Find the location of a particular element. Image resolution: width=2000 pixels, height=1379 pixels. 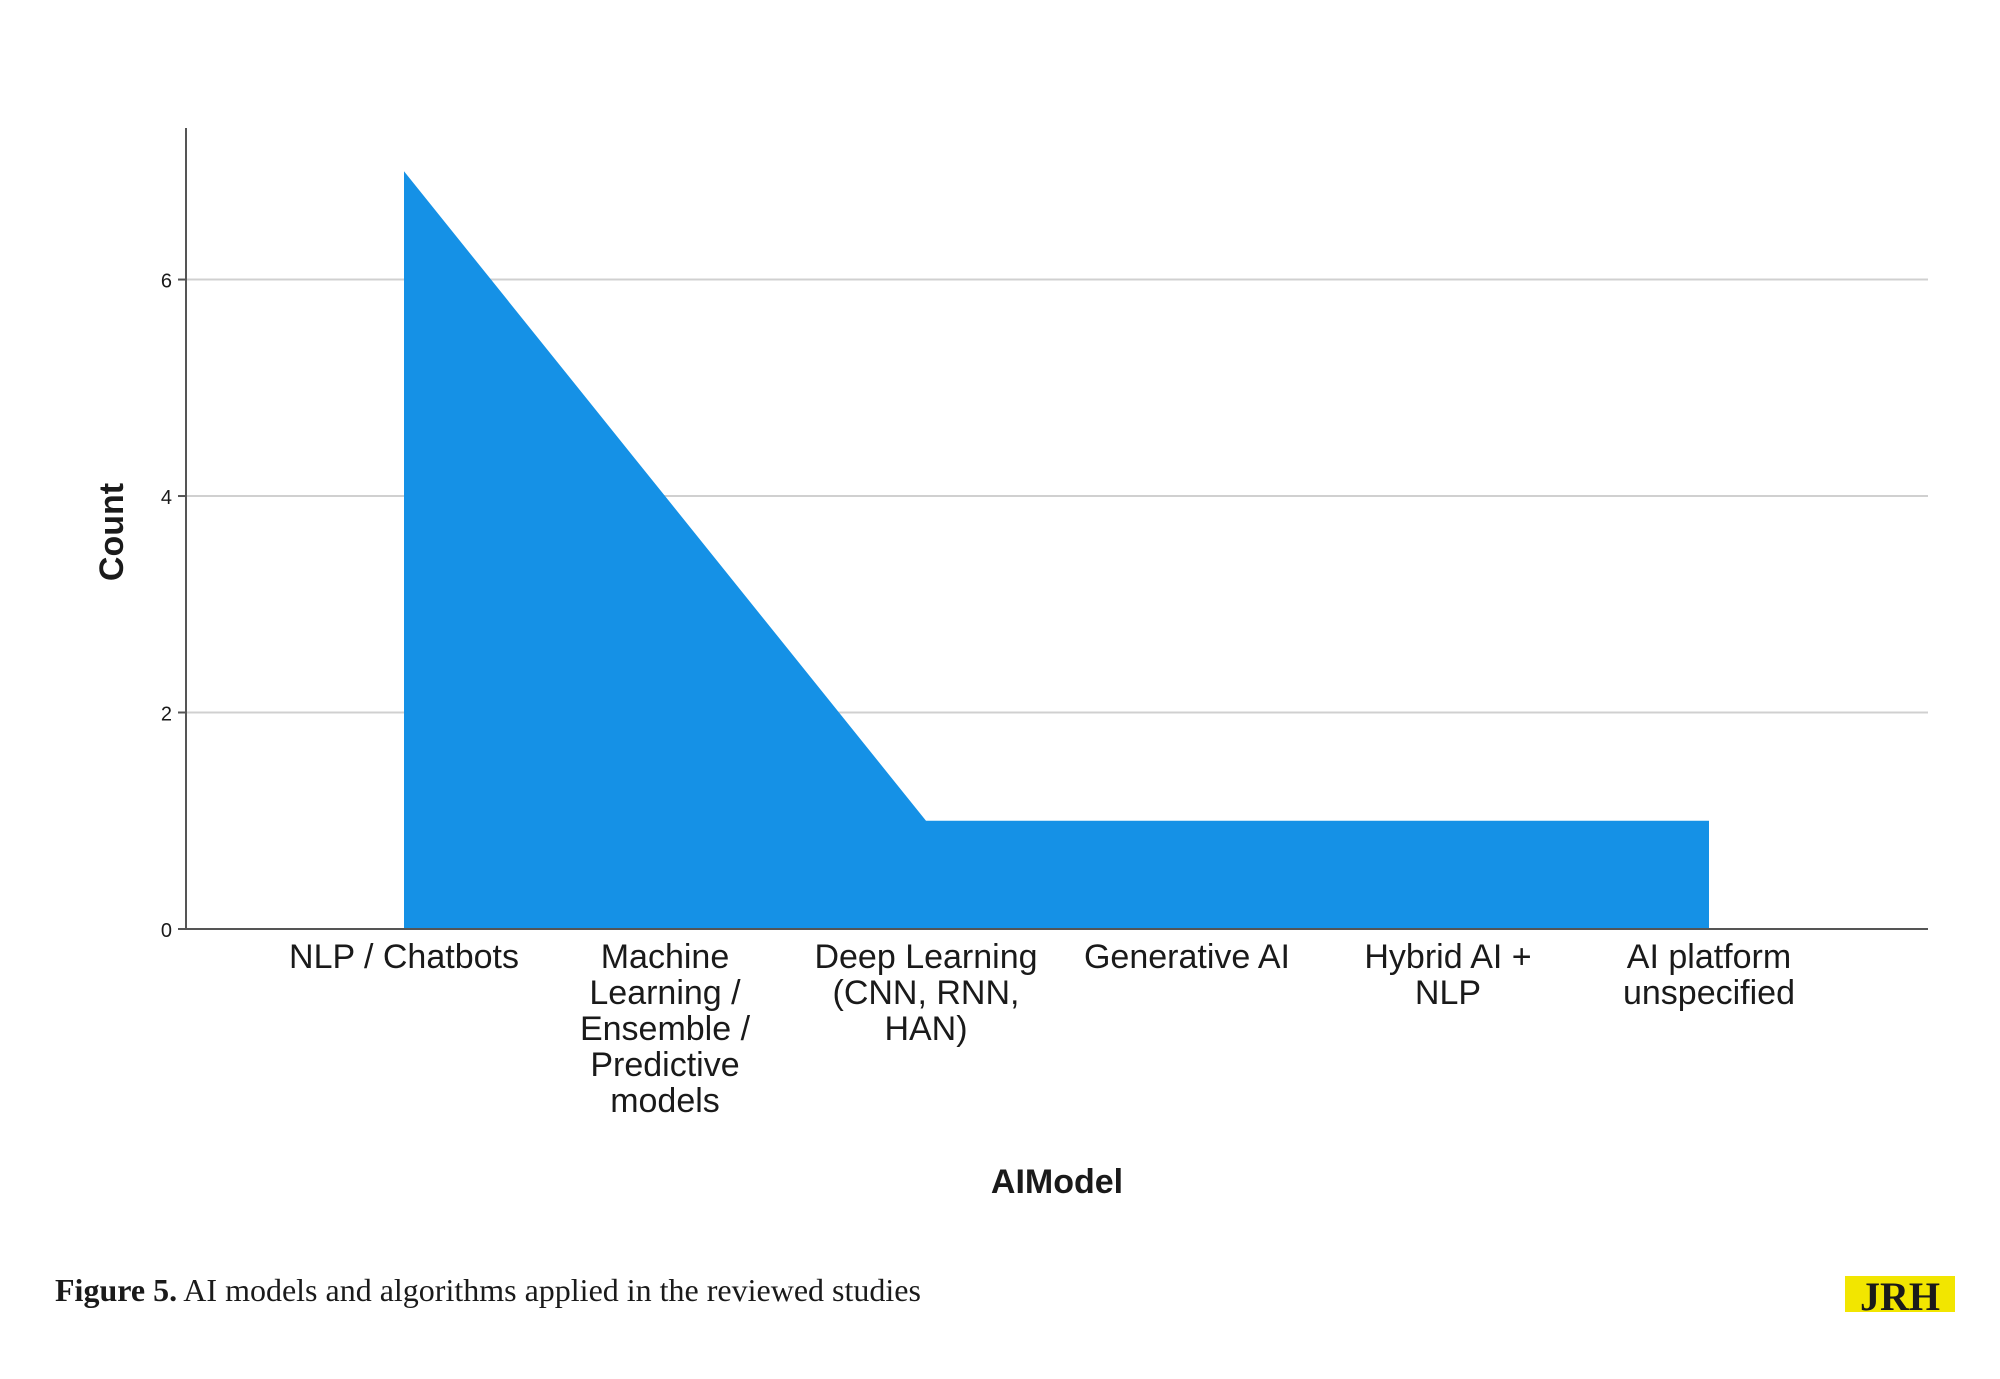

x-tick-label-line: NLP / Chatbots is located at coordinates (404, 957).